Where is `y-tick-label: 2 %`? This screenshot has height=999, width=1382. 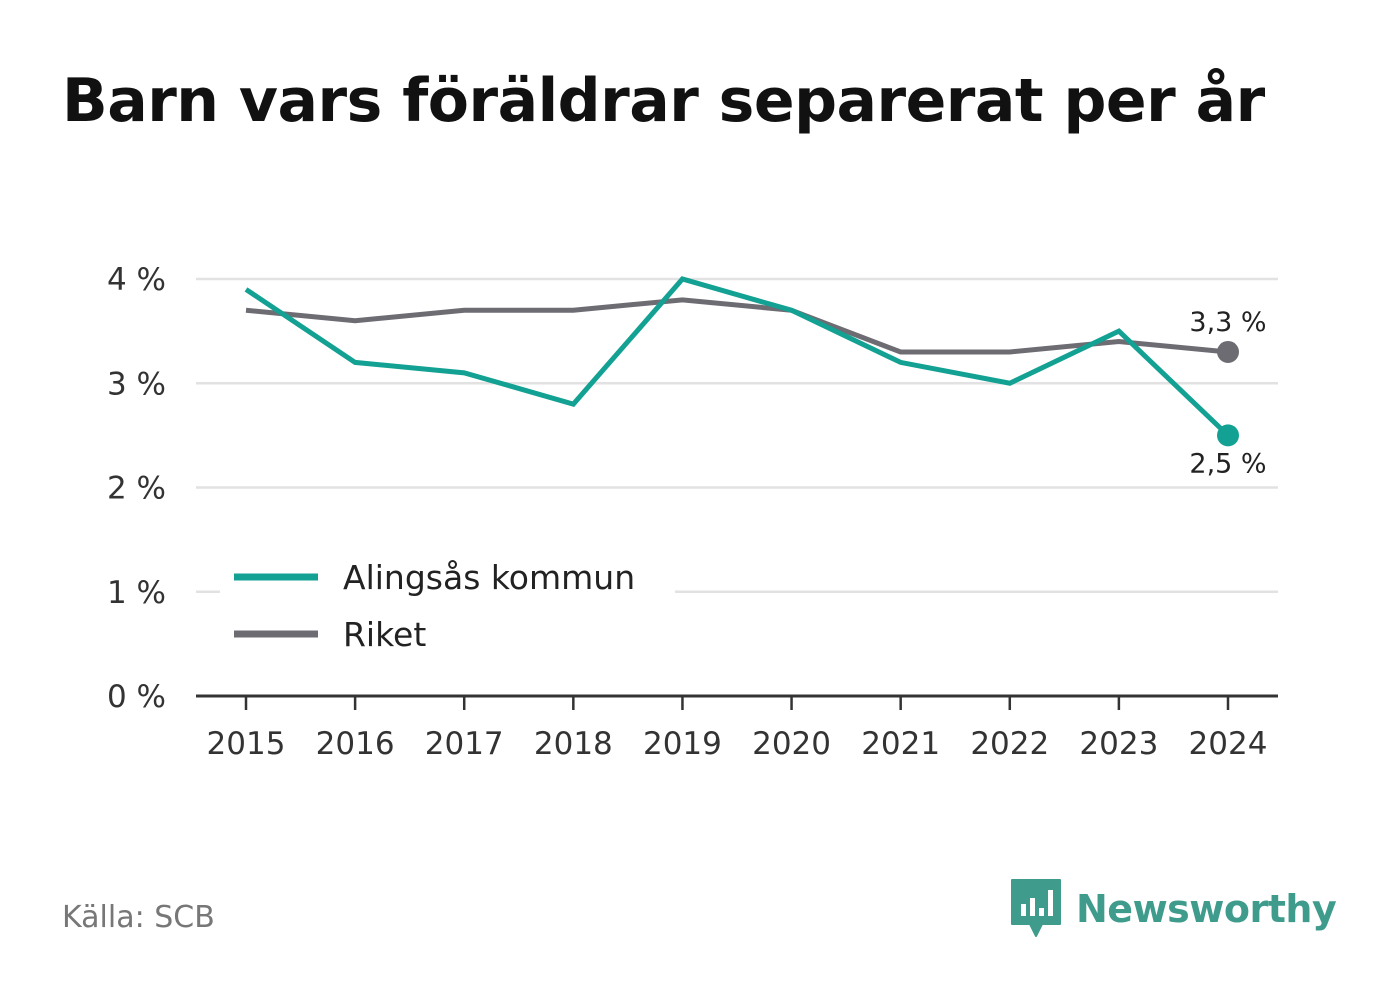
y-tick-label: 2 % is located at coordinates (136, 489).